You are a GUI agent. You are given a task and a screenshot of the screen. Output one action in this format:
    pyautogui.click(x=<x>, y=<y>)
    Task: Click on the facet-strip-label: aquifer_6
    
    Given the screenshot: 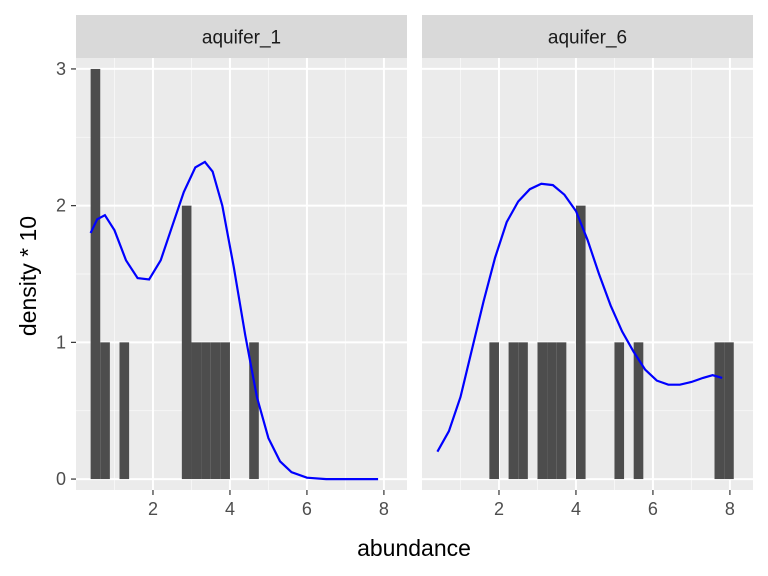 What is the action you would take?
    pyautogui.click(x=587, y=38)
    